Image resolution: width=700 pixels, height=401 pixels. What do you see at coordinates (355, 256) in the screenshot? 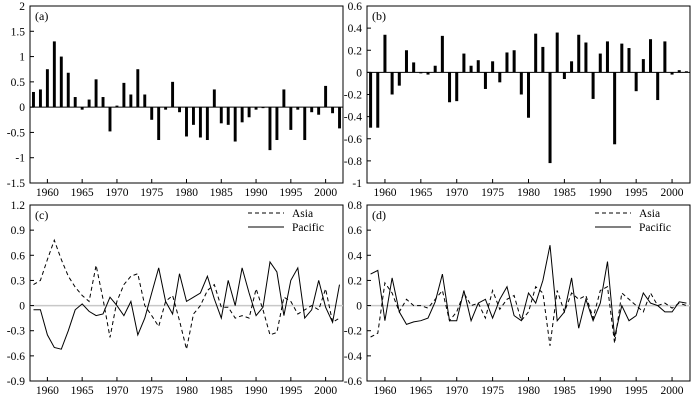
I see `y-tick-label: 0.4` at bounding box center [355, 256].